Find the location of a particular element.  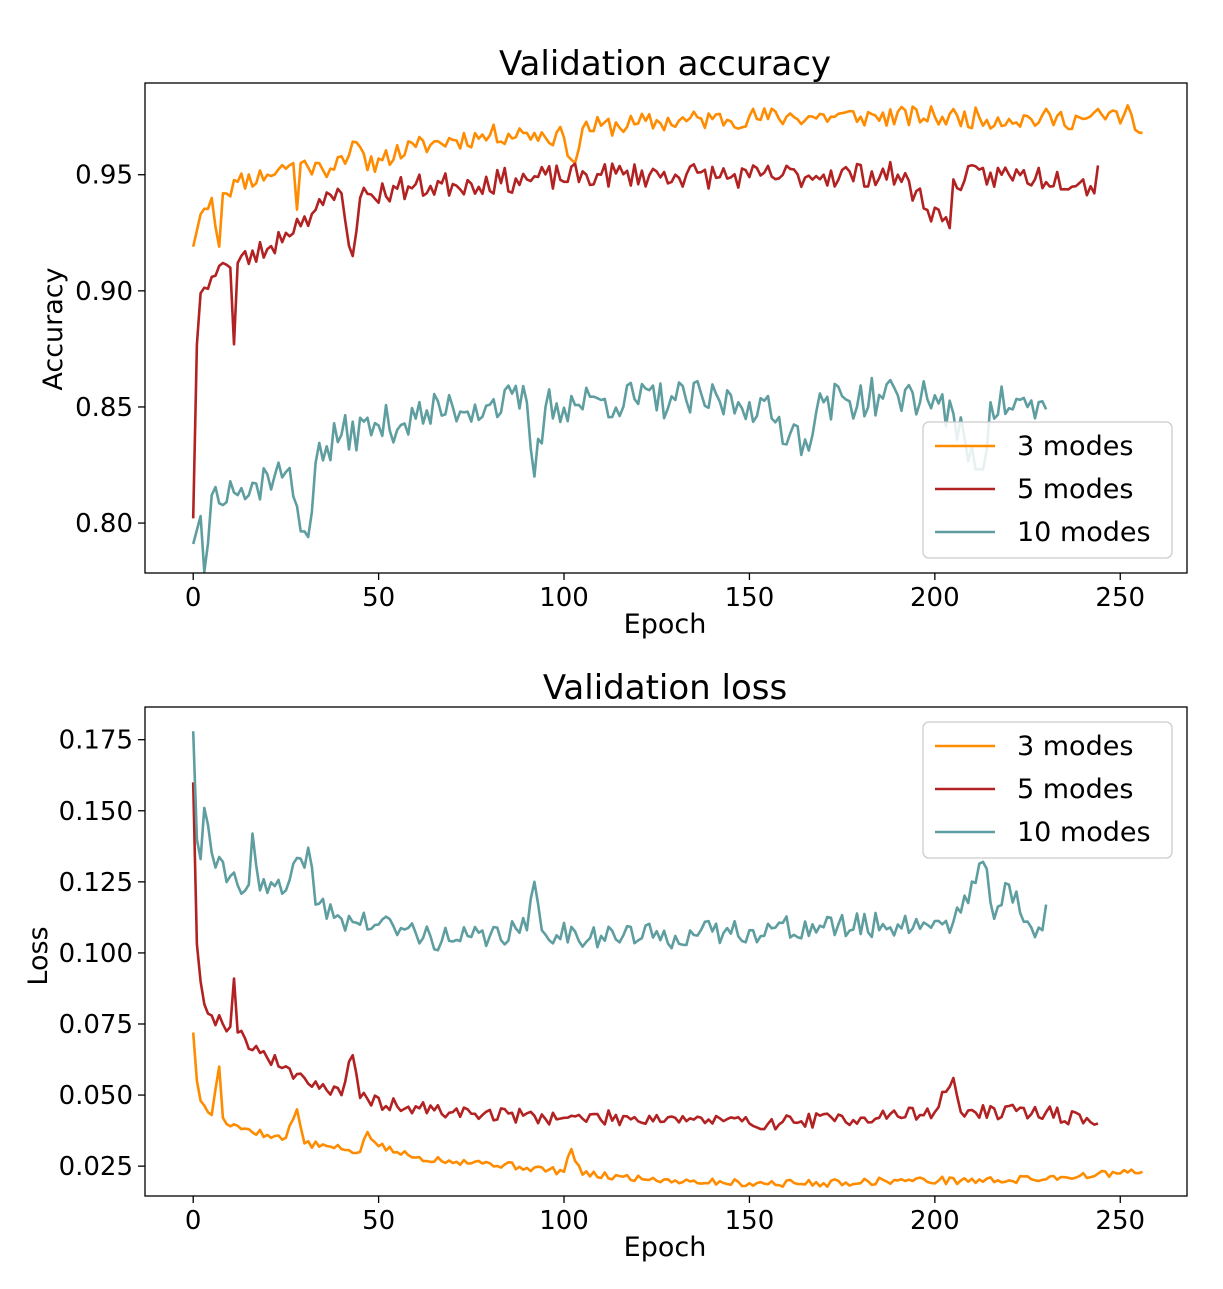

loss-y-tick-label: 0.175 is located at coordinates (96, 741).